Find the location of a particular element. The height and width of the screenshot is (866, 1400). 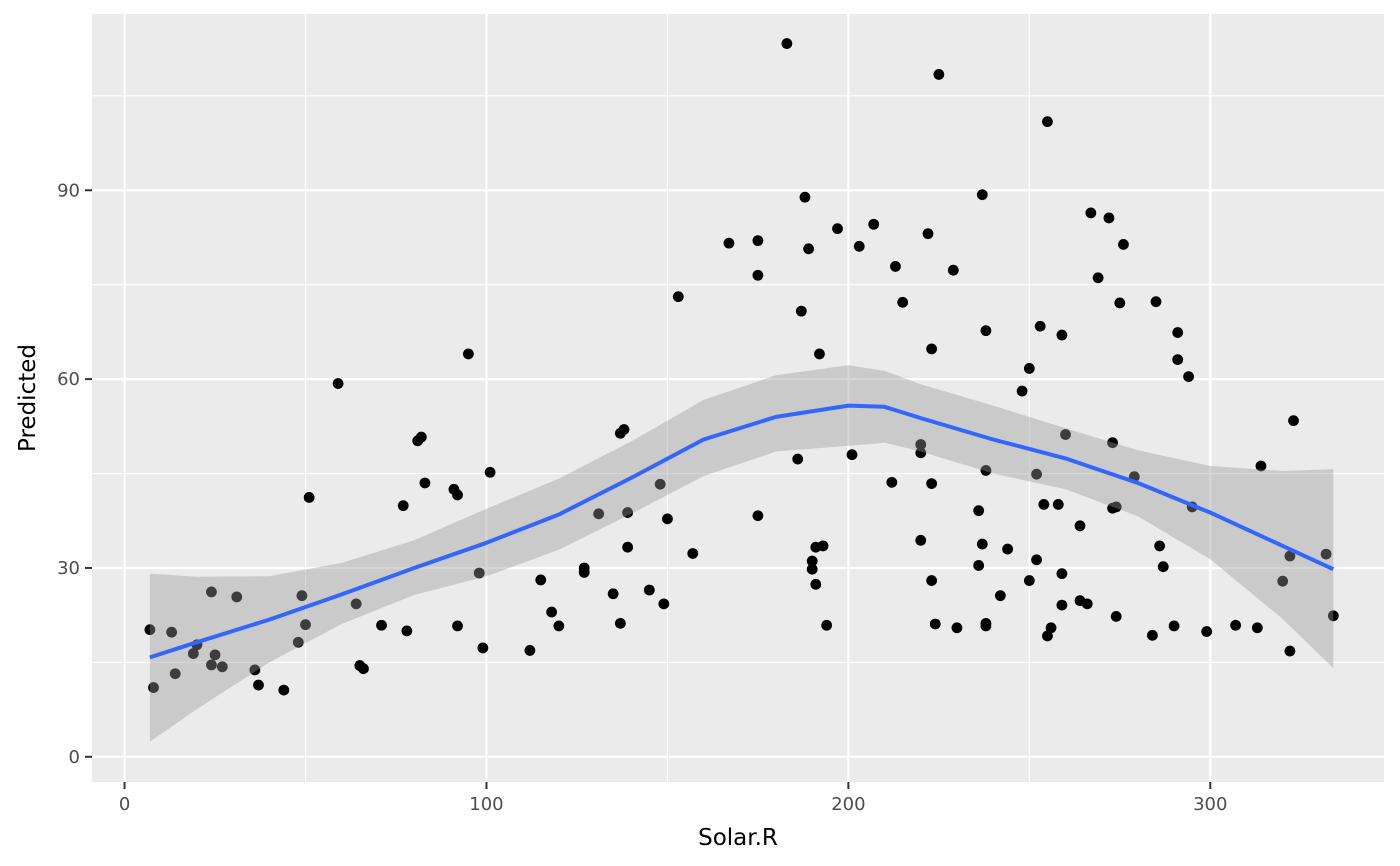

x-tick-label: 0 is located at coordinates (124, 804).